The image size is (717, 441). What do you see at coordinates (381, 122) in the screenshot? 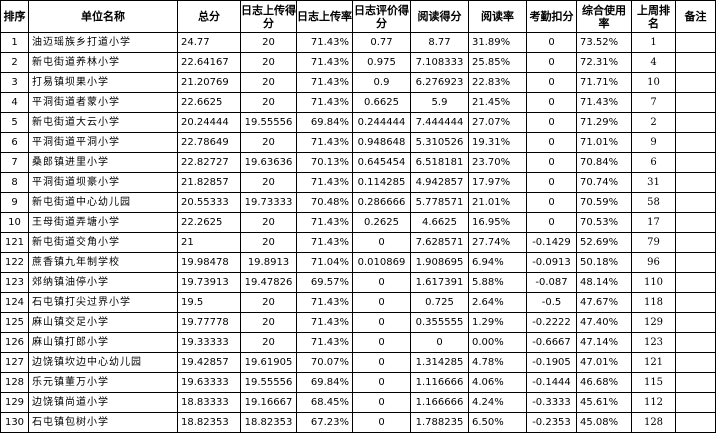
I see `cell-log-eval-score: 0.244444` at bounding box center [381, 122].